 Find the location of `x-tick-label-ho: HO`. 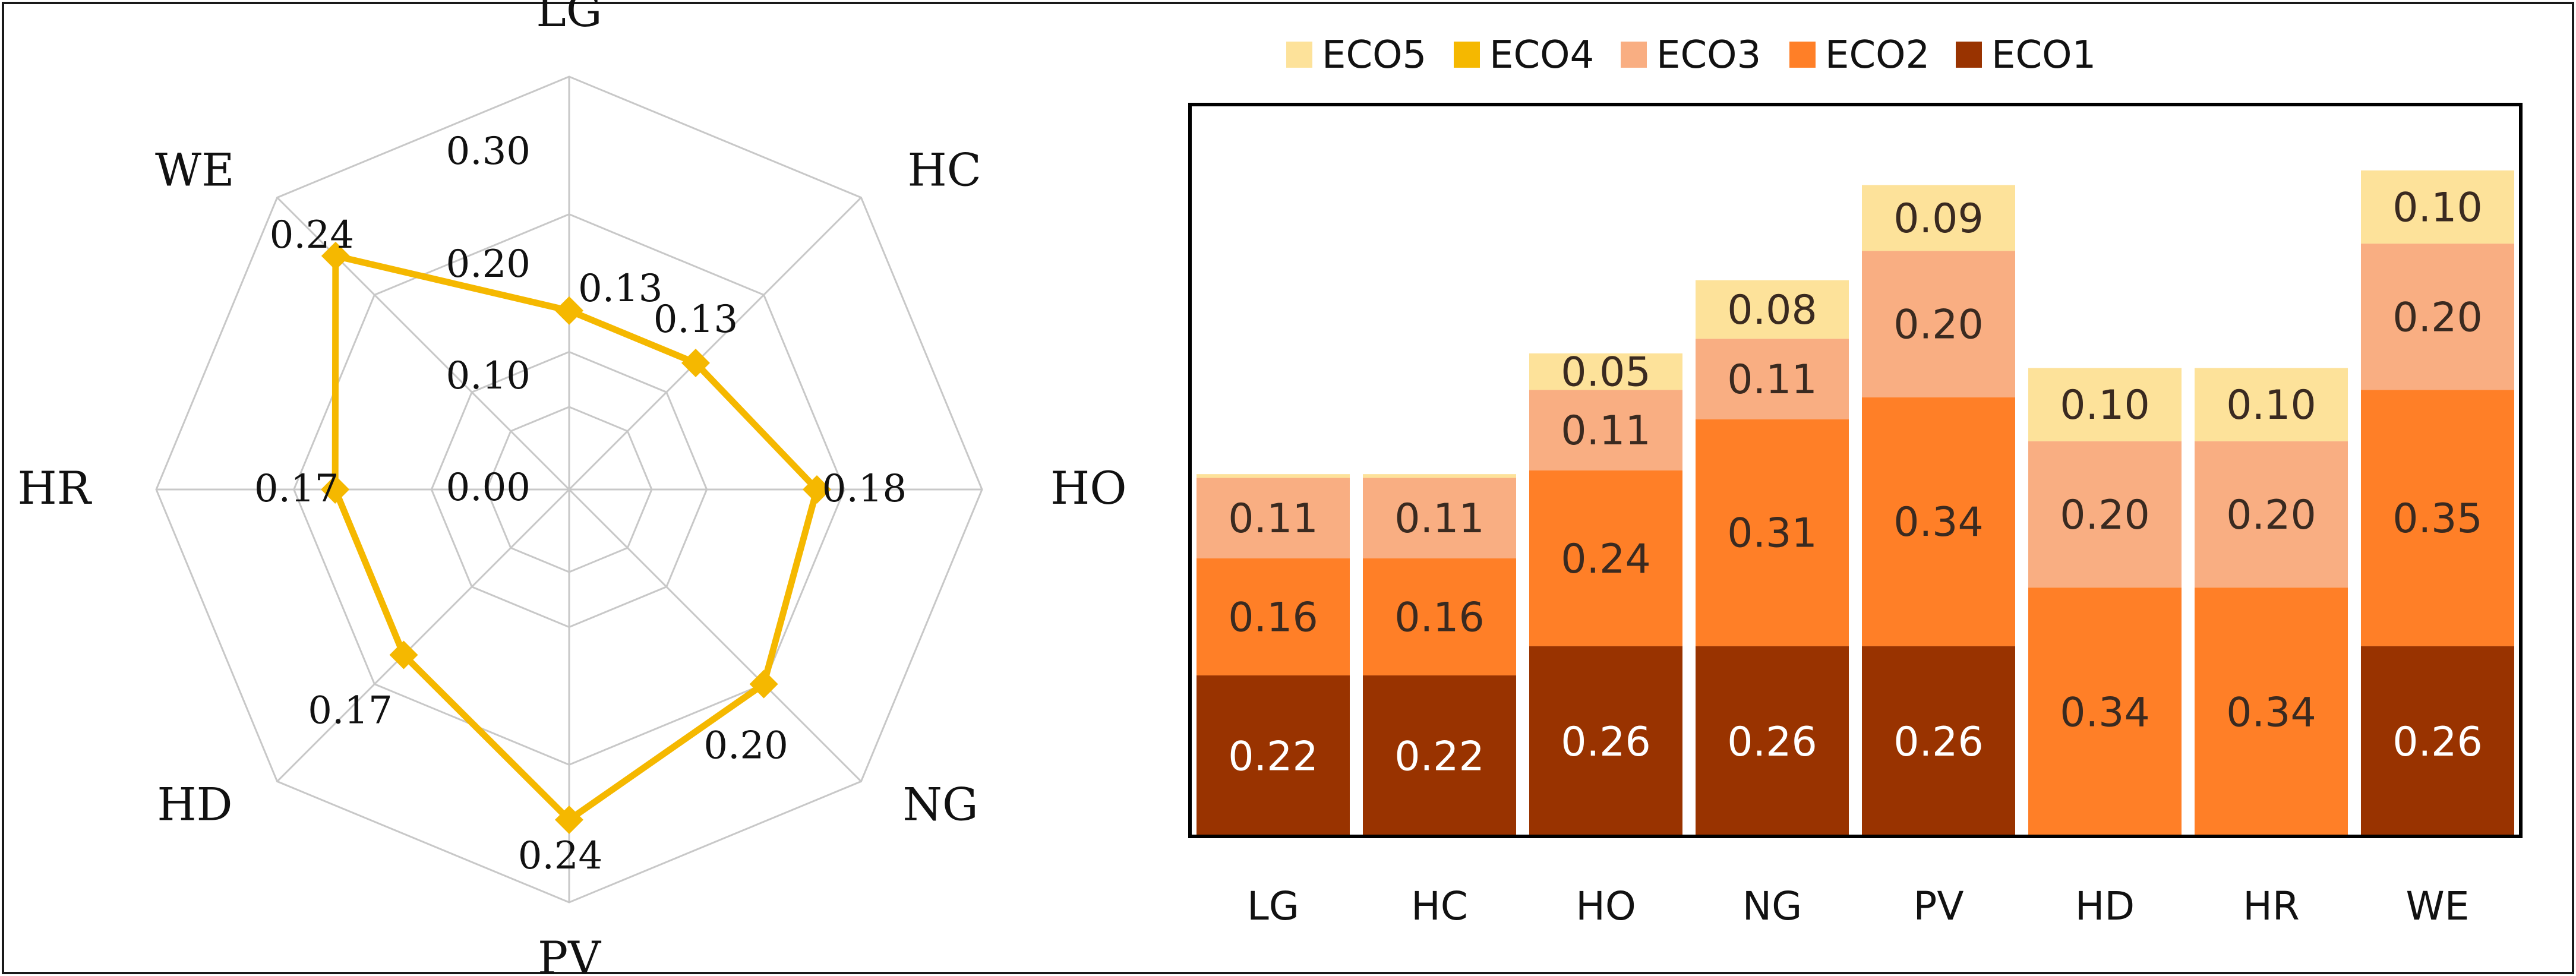

x-tick-label-ho: HO is located at coordinates (1606, 906).